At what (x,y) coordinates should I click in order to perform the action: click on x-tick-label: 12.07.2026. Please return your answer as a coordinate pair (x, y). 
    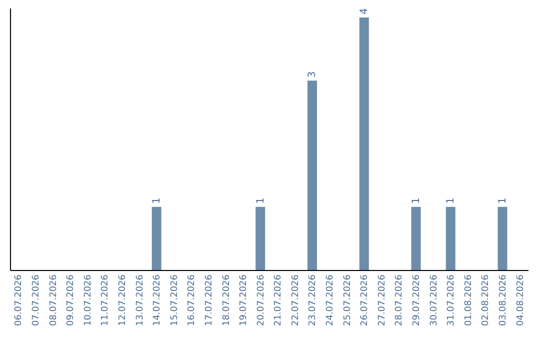
    Looking at the image, I should click on (123, 300).